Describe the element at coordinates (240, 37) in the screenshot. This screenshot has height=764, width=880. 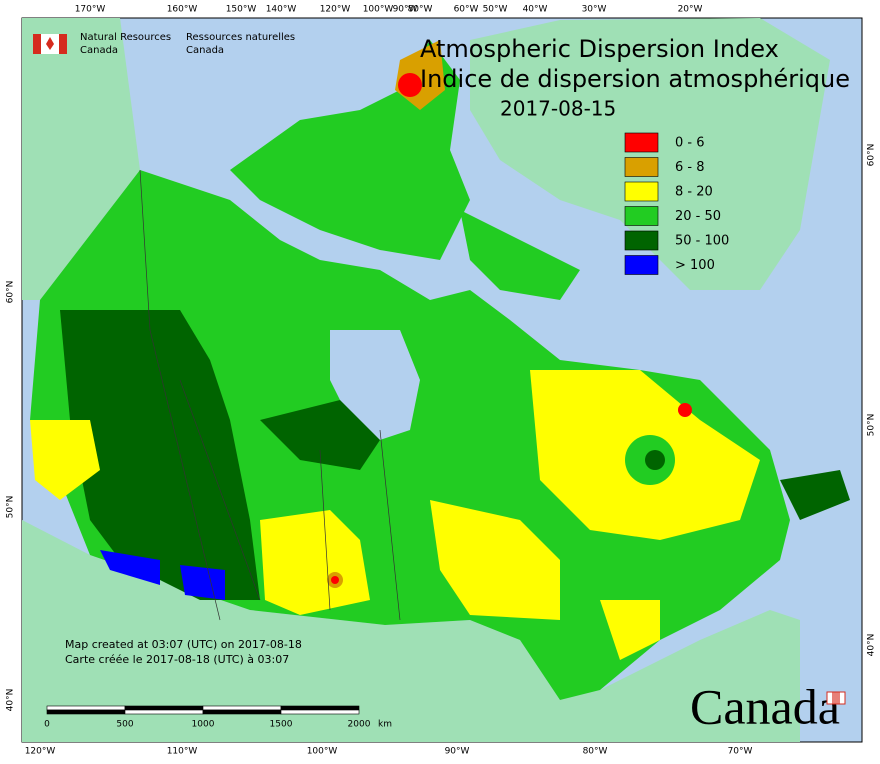
I see `org: Ressources naturelles` at that location.